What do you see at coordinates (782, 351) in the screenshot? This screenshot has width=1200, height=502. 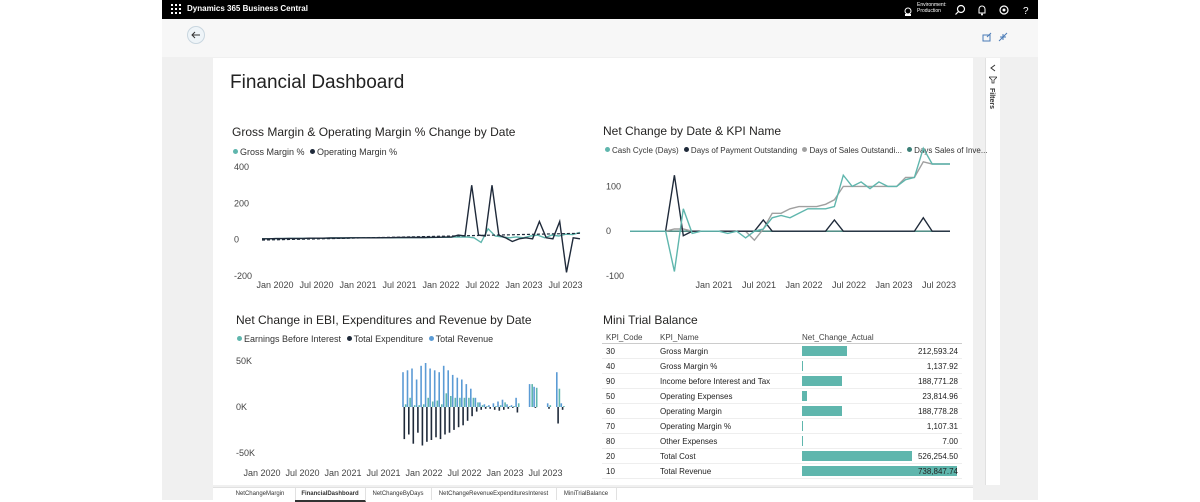 I see `table-row: 30 Gross Margin 212,593.24` at bounding box center [782, 351].